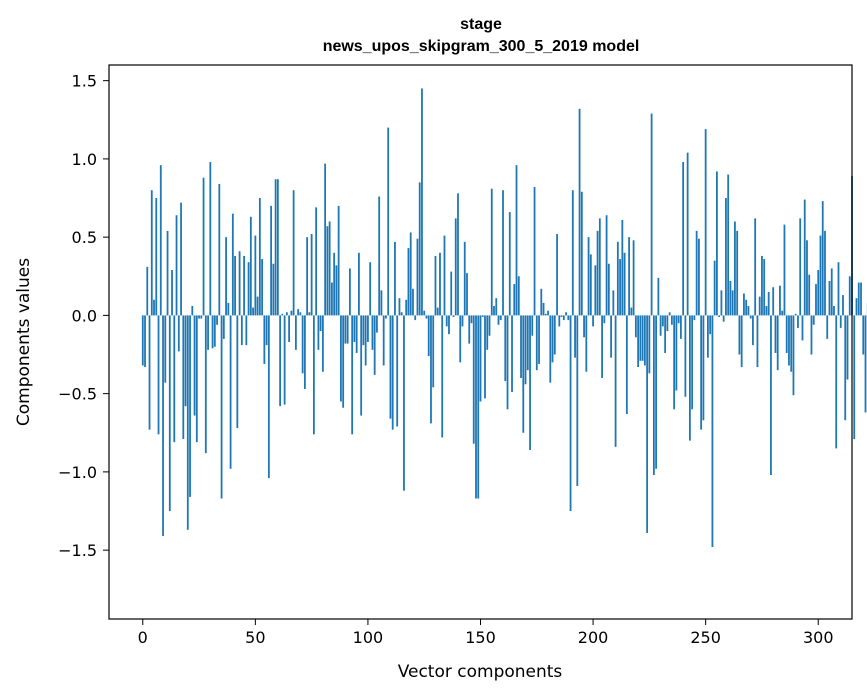  Describe the element at coordinates (24, 342) in the screenshot. I see `y-axis-label: Components values` at that location.